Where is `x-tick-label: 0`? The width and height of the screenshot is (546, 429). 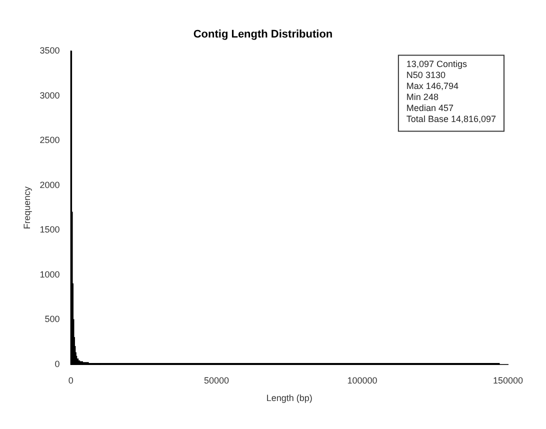 x-tick-label: 0 is located at coordinates (71, 380).